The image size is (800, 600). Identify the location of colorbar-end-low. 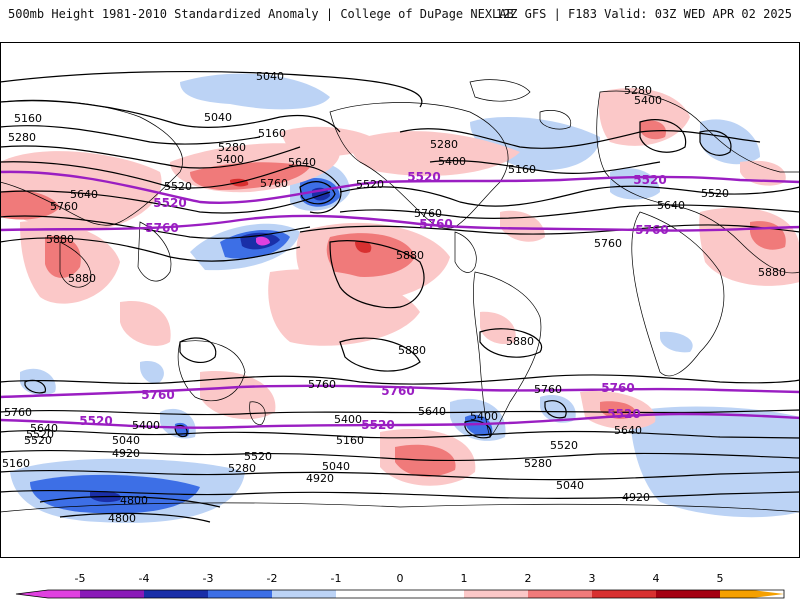
(32, 594).